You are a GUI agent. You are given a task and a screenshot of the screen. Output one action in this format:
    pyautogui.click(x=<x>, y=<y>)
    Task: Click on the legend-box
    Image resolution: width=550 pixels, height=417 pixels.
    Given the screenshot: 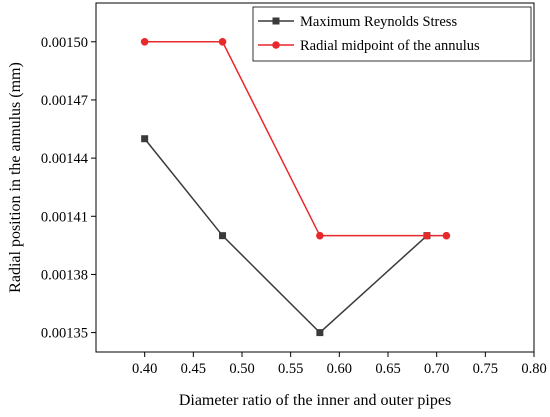 What is the action you would take?
    pyautogui.click(x=392, y=34)
    